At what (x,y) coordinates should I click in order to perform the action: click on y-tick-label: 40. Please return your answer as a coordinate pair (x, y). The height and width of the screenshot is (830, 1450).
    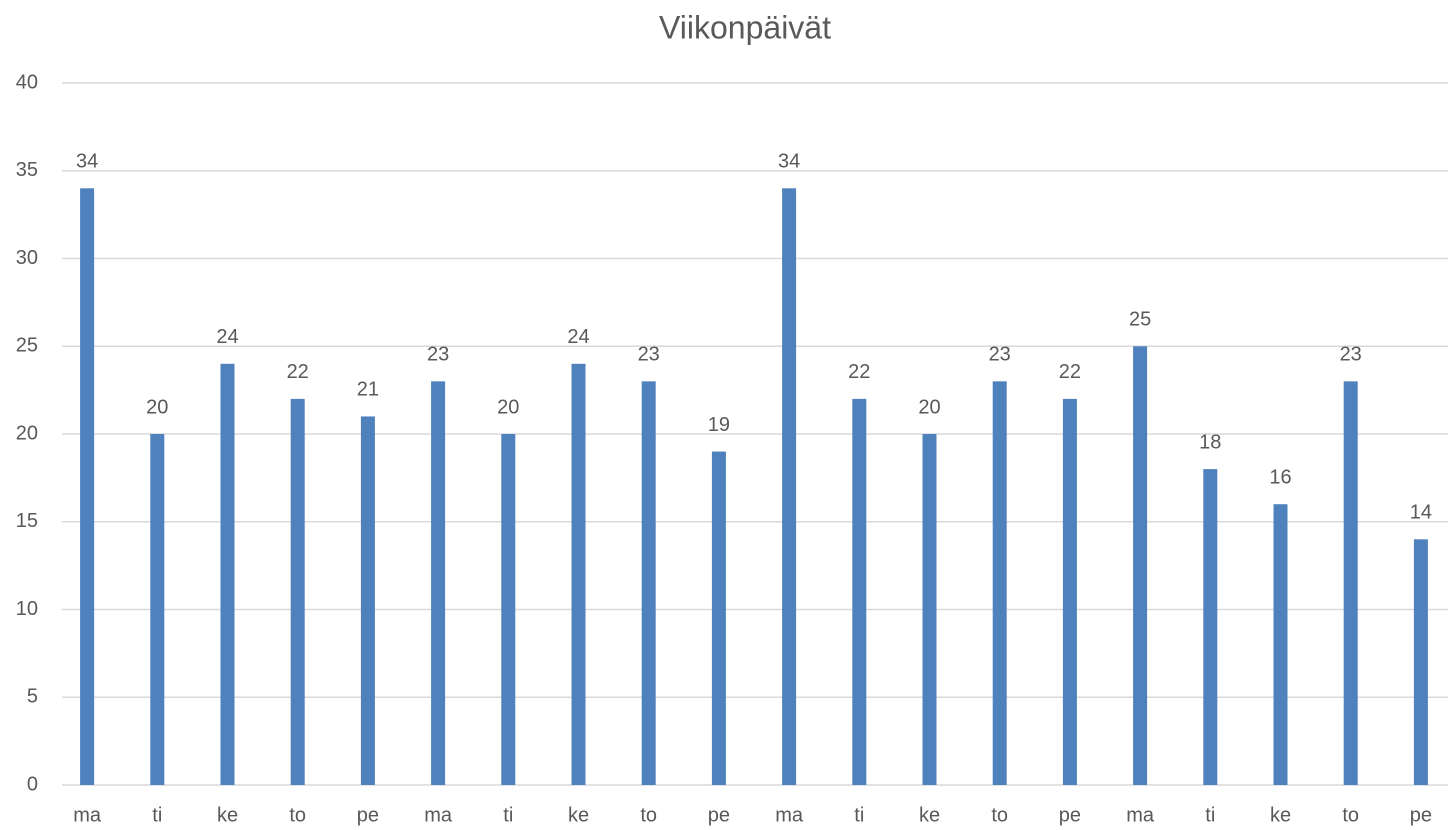
    Looking at the image, I should click on (27, 82).